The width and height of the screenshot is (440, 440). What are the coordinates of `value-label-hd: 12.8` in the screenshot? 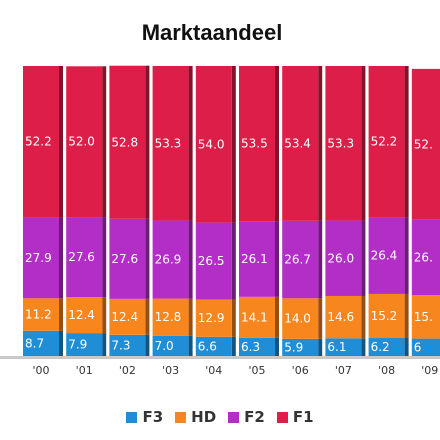 It's located at (168, 317).